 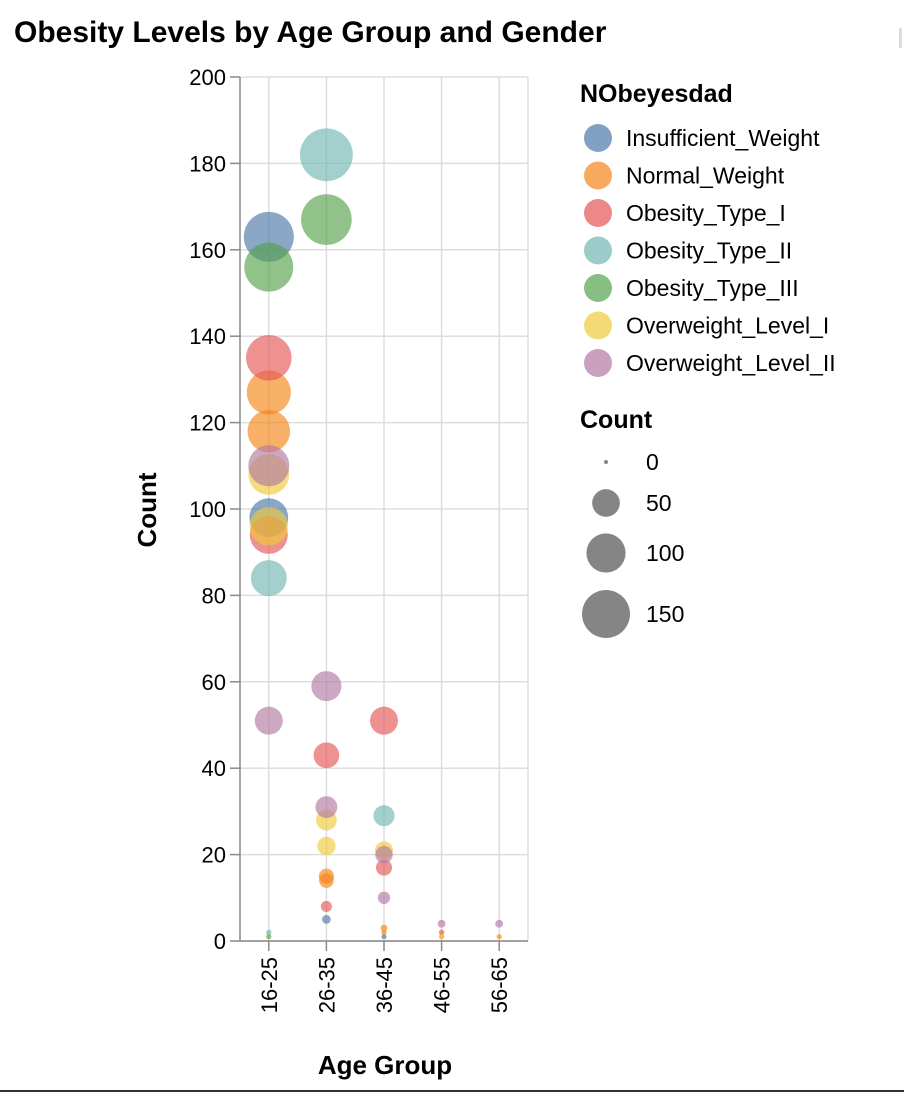 What do you see at coordinates (900, 38) in the screenshot?
I see `panel-edge` at bounding box center [900, 38].